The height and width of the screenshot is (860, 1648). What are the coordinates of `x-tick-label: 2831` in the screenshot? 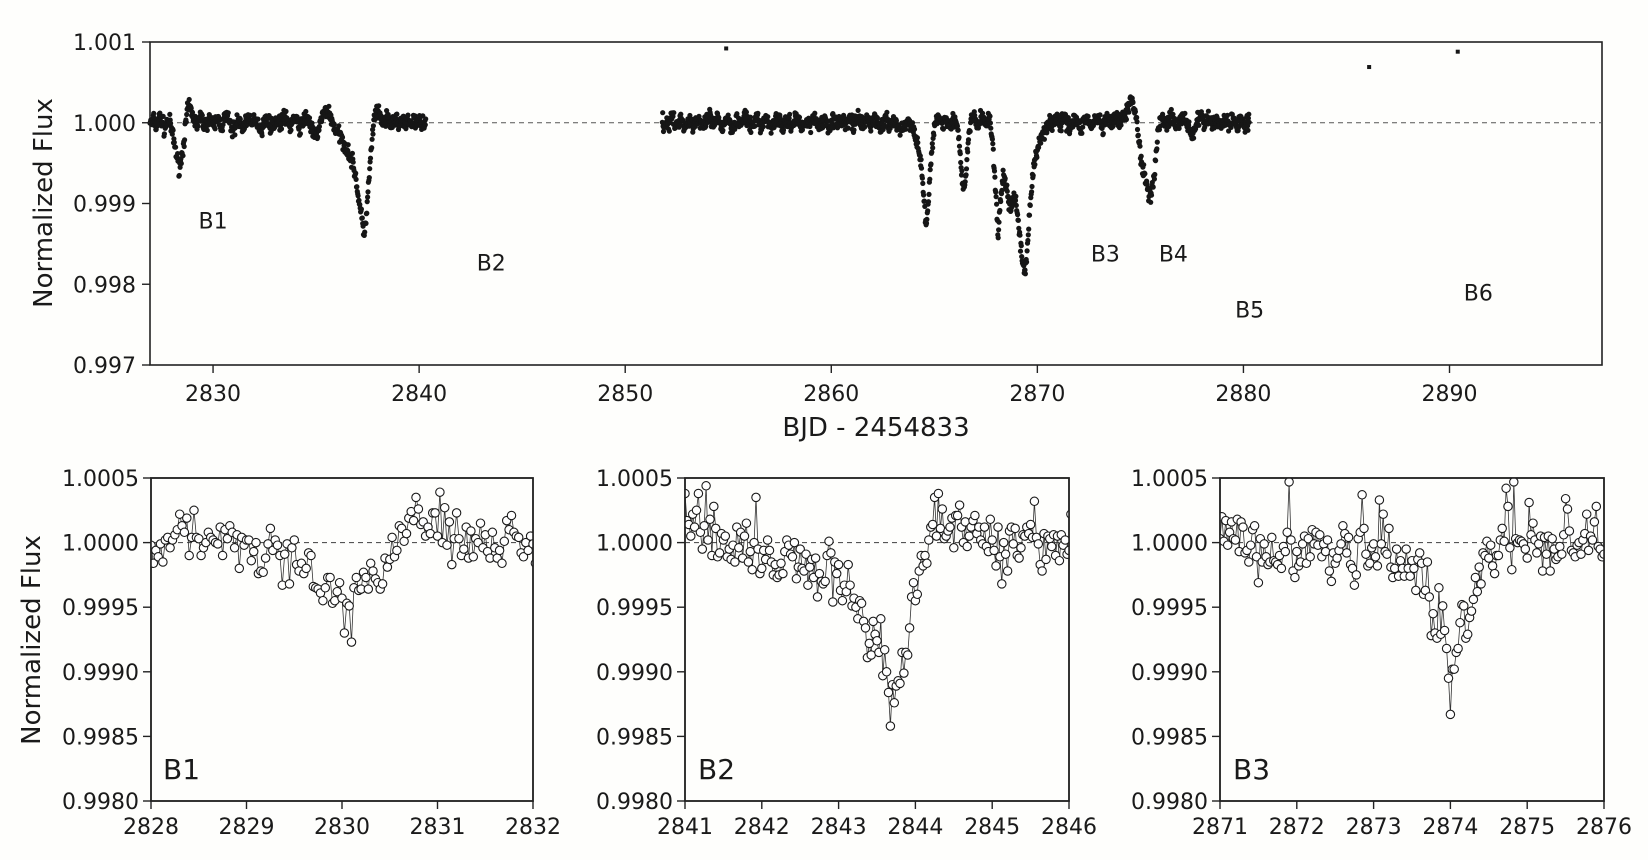 It's located at (438, 827).